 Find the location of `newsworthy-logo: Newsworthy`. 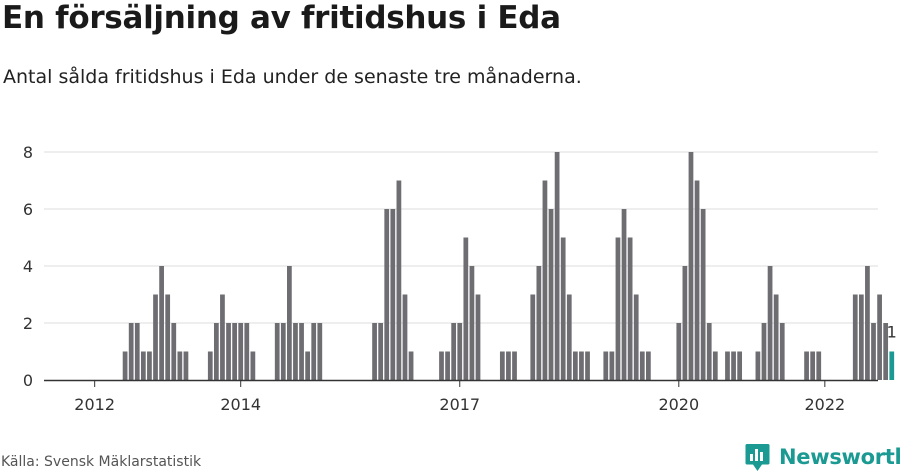

newsworthy-logo: Newsworthy is located at coordinates (822, 457).